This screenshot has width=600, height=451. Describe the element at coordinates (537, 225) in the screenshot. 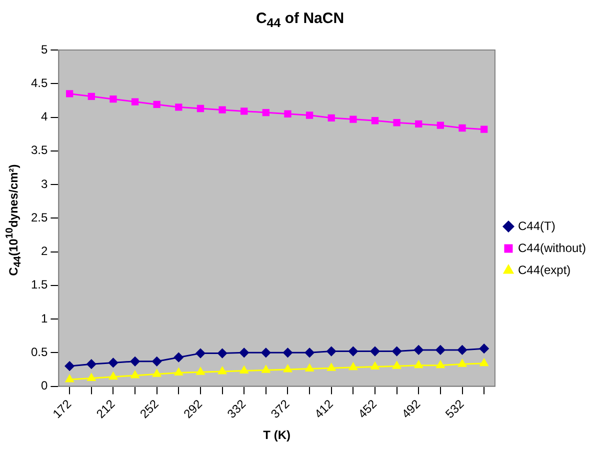

I see `legend-label: C44(T)` at that location.